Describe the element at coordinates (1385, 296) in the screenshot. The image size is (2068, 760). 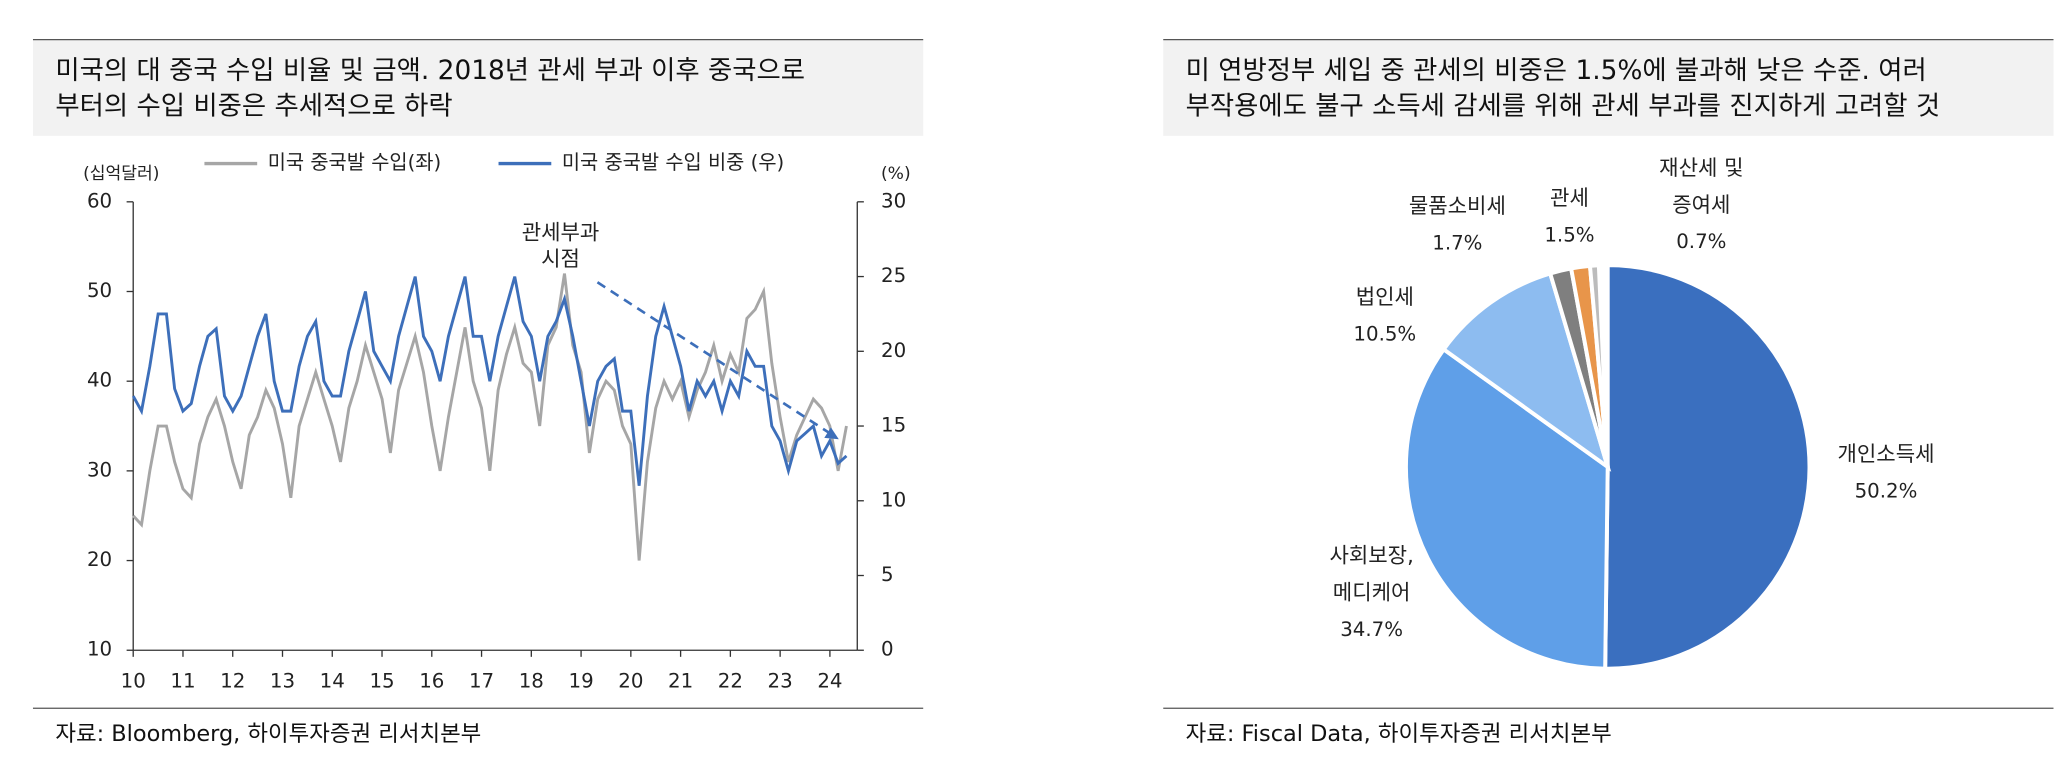
I see `slice-label: 법인세` at that location.